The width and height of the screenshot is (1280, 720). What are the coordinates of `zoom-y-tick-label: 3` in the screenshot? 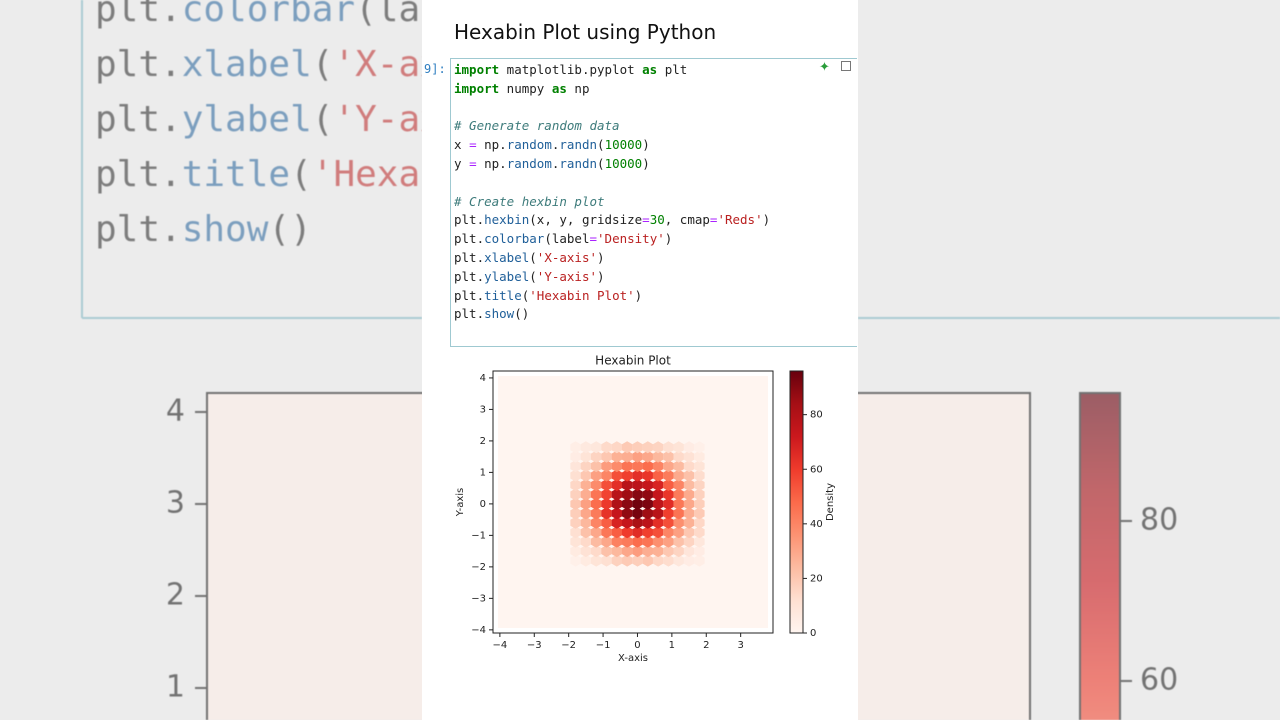 It's located at (175, 503).